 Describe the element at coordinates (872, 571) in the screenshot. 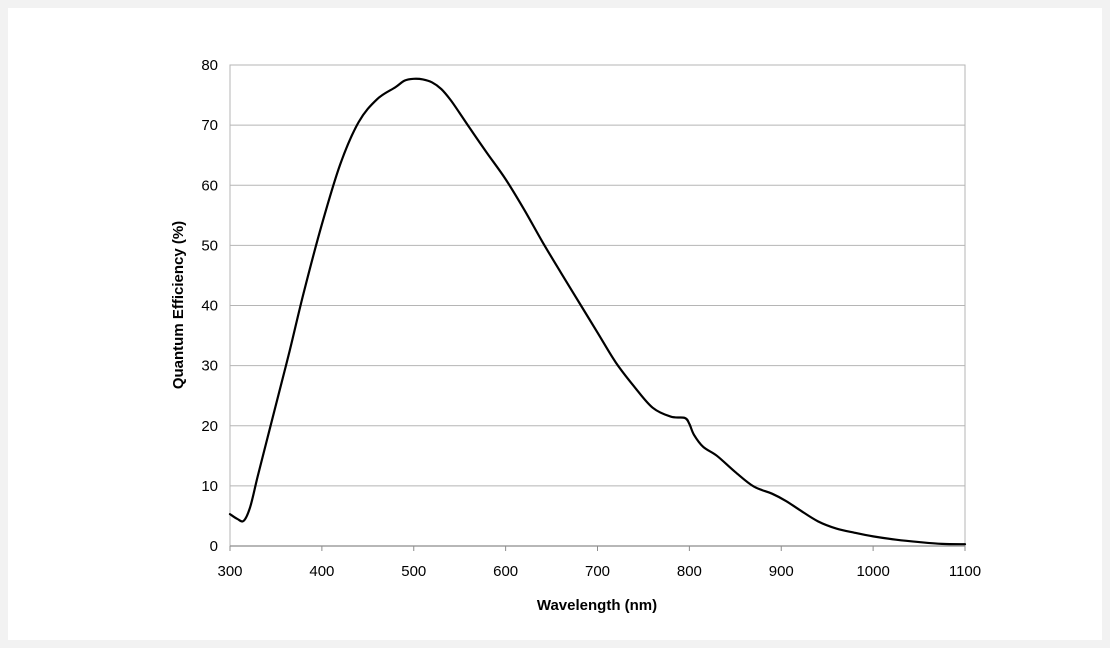

I see `x-tick-label: 1000` at that location.